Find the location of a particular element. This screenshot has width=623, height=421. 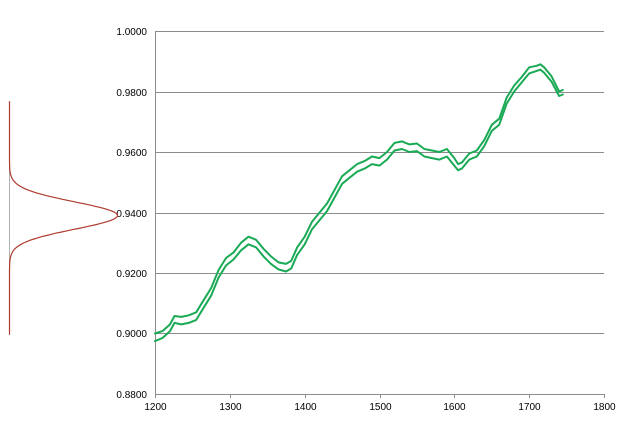

y-tick-label: 0.8800 is located at coordinates (131, 395).